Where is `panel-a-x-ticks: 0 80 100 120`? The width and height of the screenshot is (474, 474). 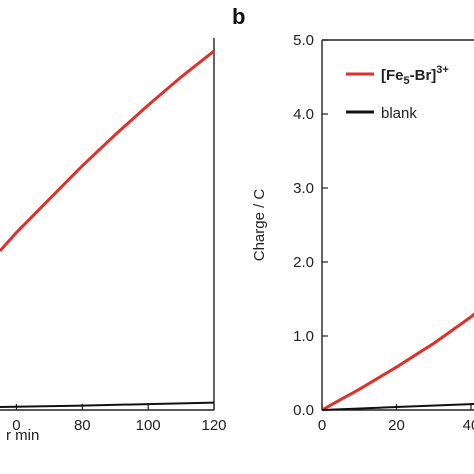 panel-a-x-ticks: 0 80 100 120 is located at coordinates (119, 419).